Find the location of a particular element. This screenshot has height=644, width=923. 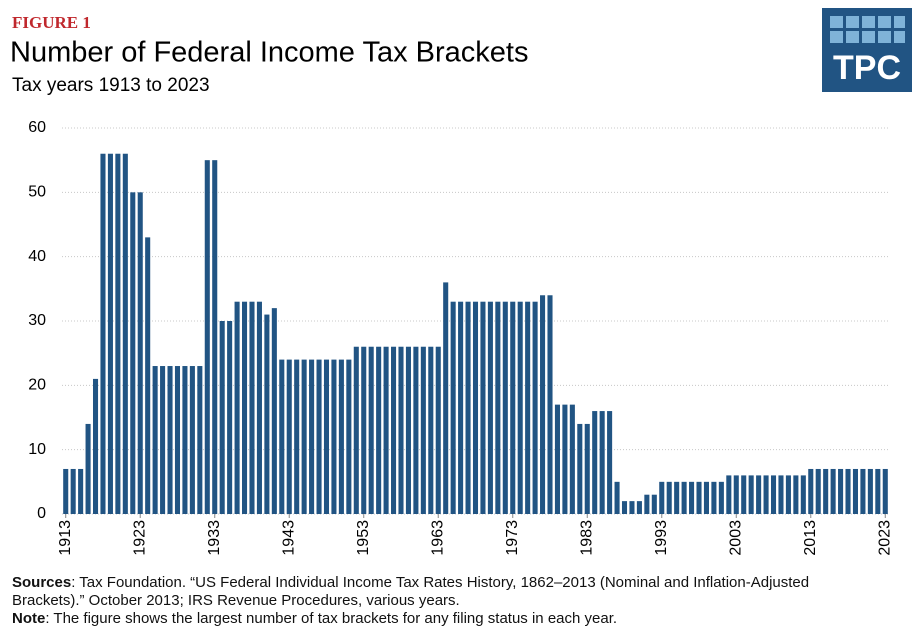

y-tick-label: 10 is located at coordinates (37, 449).